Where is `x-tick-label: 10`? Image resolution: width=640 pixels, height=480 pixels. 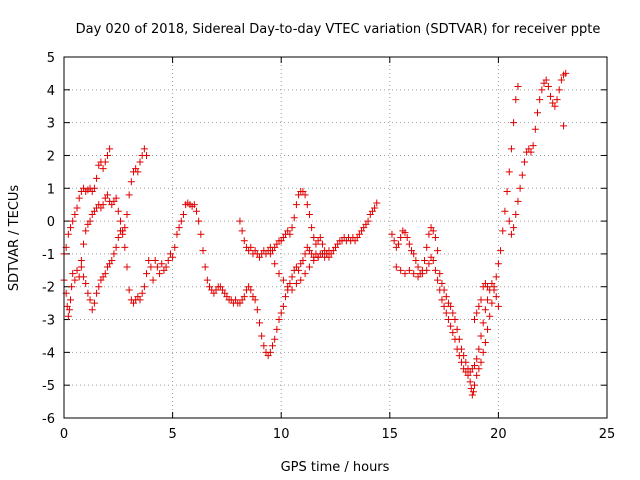 x-tick-label: 10 is located at coordinates (281, 434).